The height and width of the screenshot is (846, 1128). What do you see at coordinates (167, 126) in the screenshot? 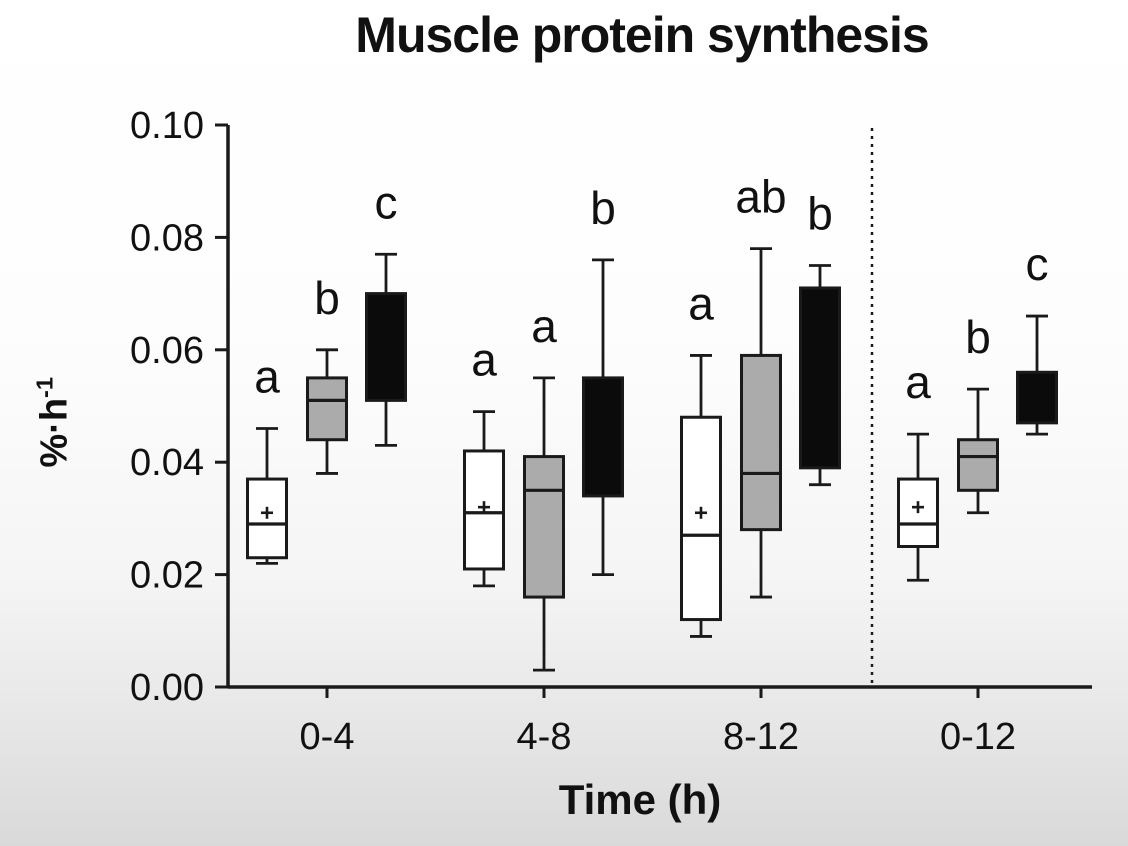
I see `y-tick-label: 0.10` at bounding box center [167, 126].